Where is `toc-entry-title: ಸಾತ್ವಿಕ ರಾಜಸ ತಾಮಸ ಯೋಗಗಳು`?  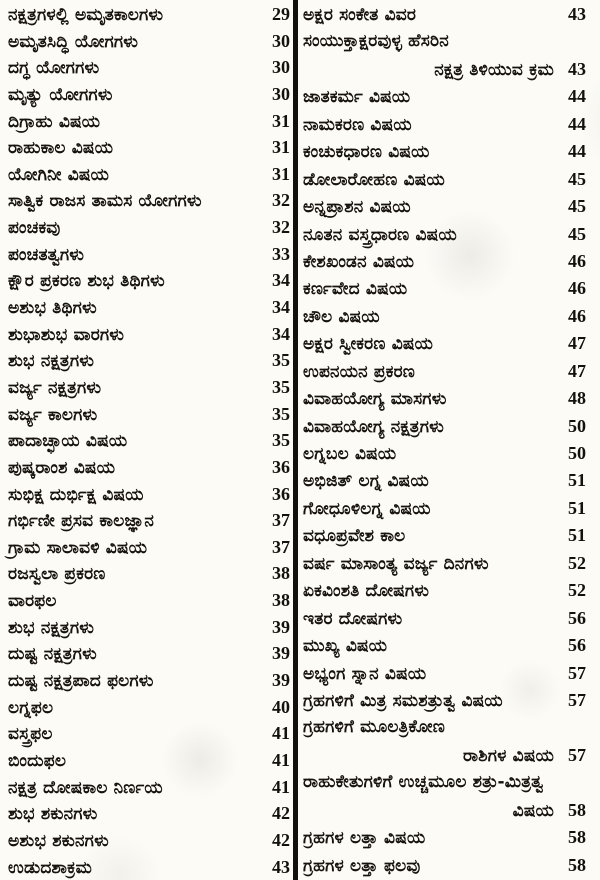 toc-entry-title: ಸಾತ್ವಿಕ ರಾಜಸ ತಾಮಸ ಯೋಗಗಳು is located at coordinates (105, 201).